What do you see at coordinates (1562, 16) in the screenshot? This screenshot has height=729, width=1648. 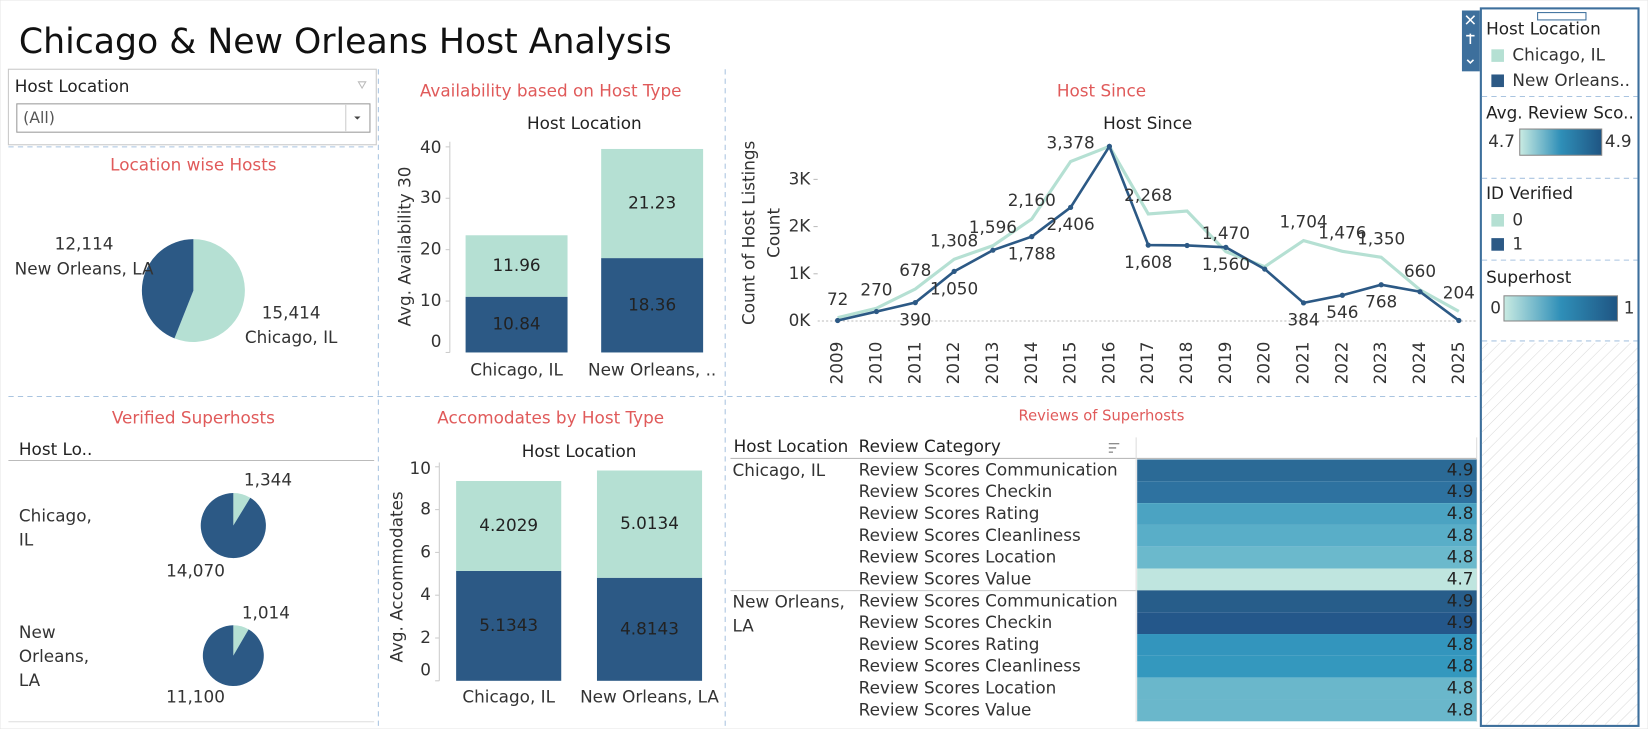 I see `legend-grip` at bounding box center [1562, 16].